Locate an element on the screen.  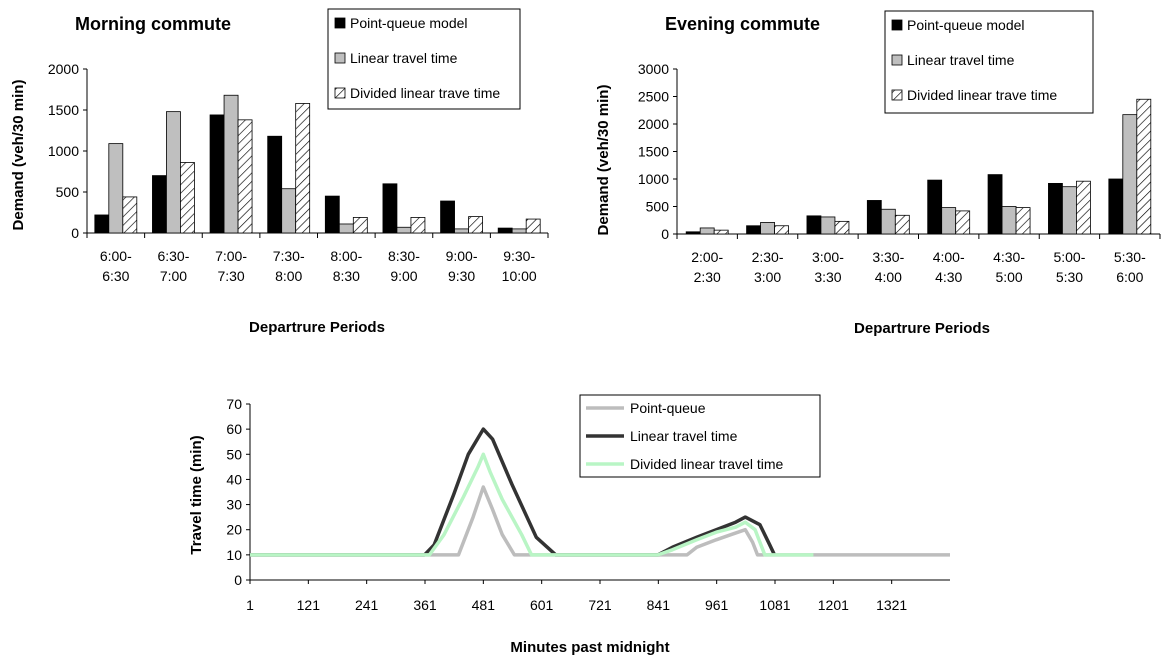
evening-x-tick-label-line: 2:30- is located at coordinates (768, 257).